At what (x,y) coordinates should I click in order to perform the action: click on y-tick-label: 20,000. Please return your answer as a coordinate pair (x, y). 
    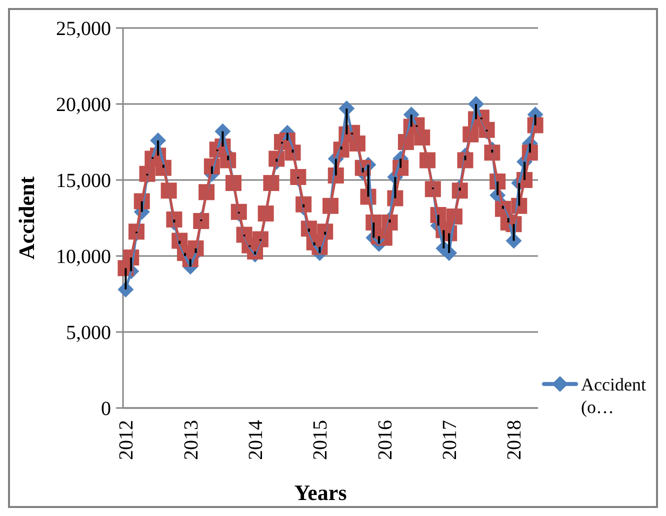
    Looking at the image, I should click on (83, 105).